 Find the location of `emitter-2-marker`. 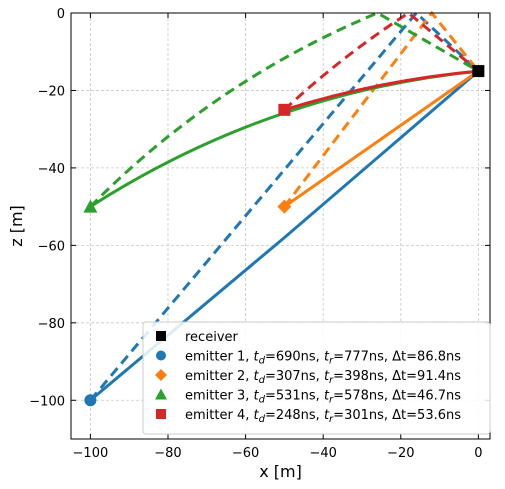

emitter-2-marker is located at coordinates (284, 206).